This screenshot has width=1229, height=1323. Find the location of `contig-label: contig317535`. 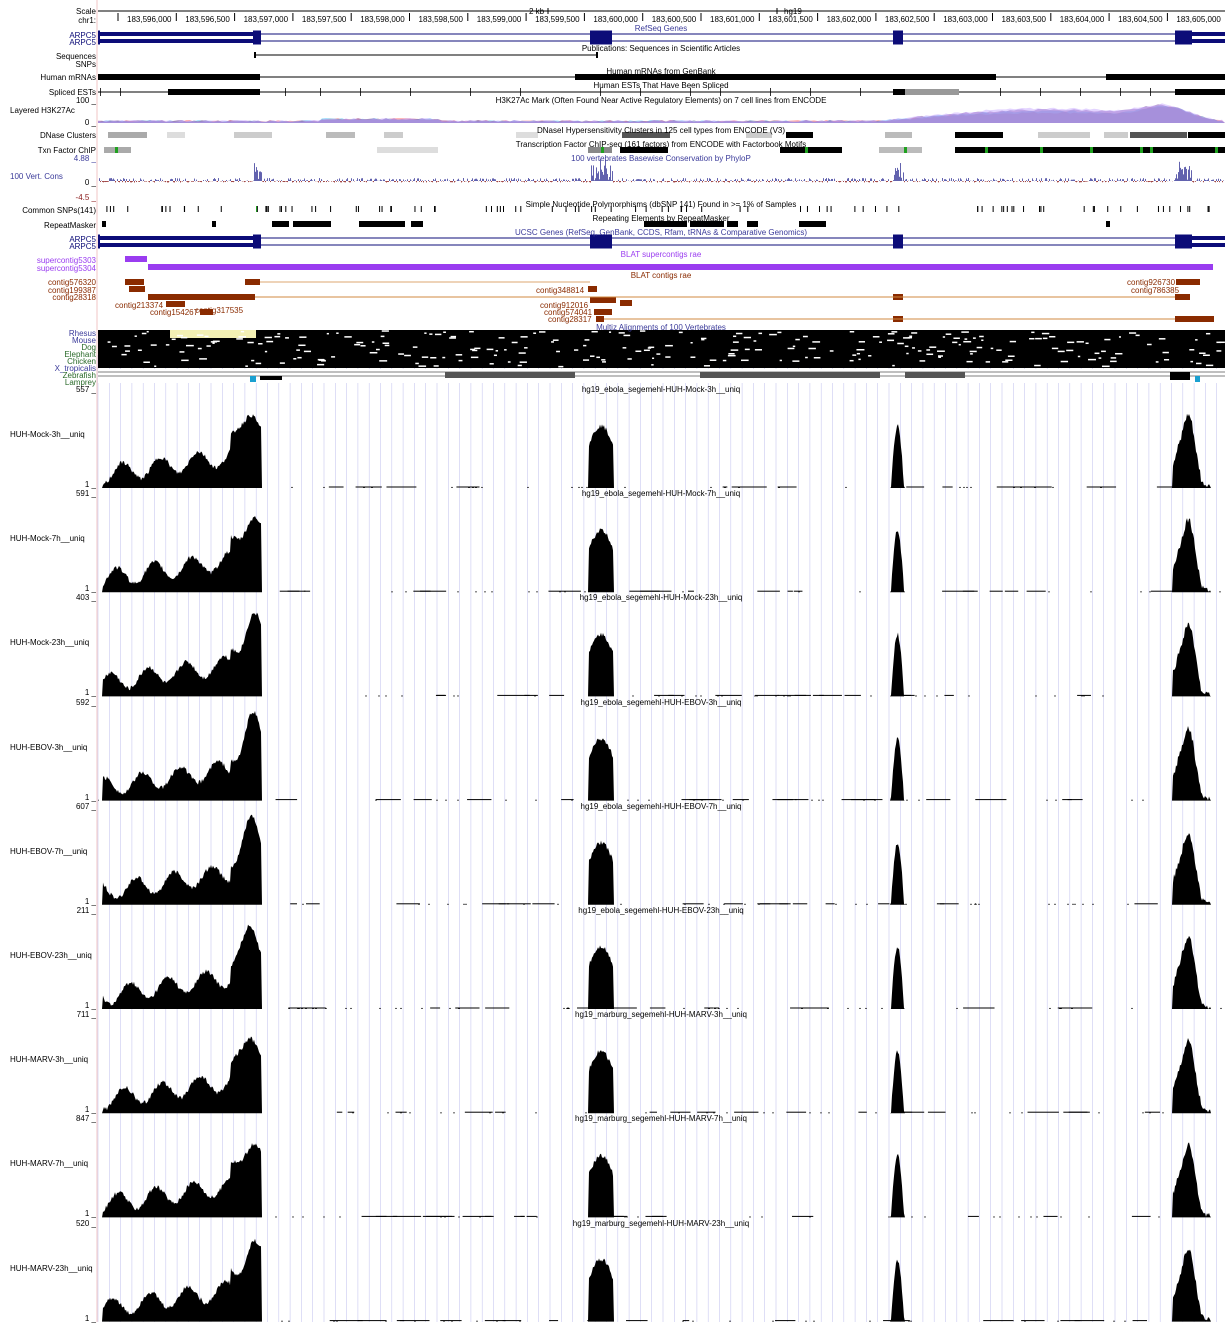

contig-label: contig317535 is located at coordinates (219, 310).